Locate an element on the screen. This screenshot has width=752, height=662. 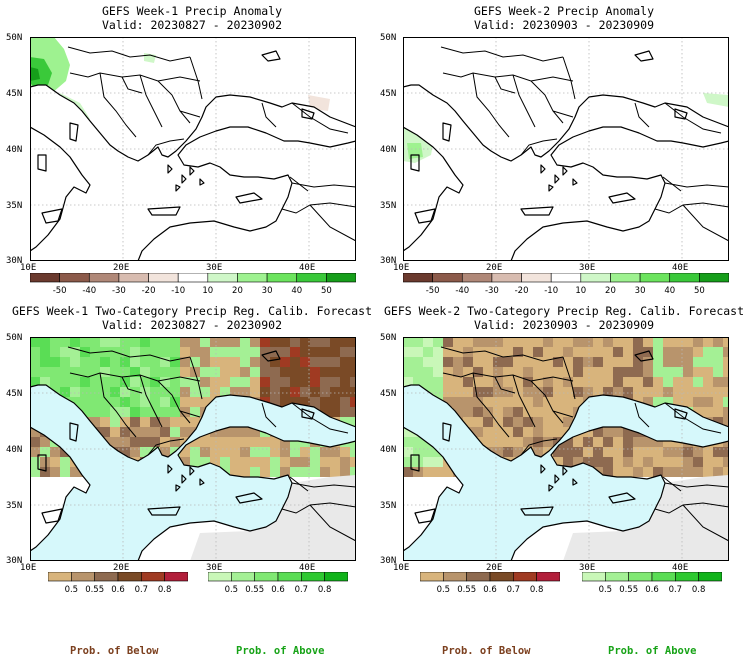
colorbar-tick-label: 0.5 is located at coordinates (232, 590).